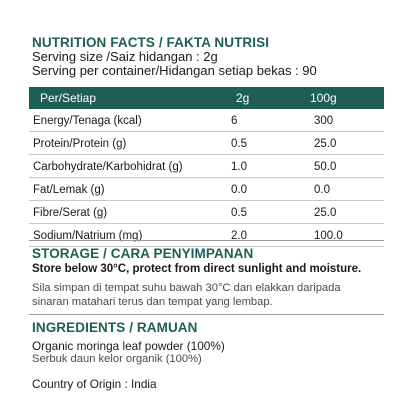  I want to click on value-2g: 1.0, so click(239, 167).